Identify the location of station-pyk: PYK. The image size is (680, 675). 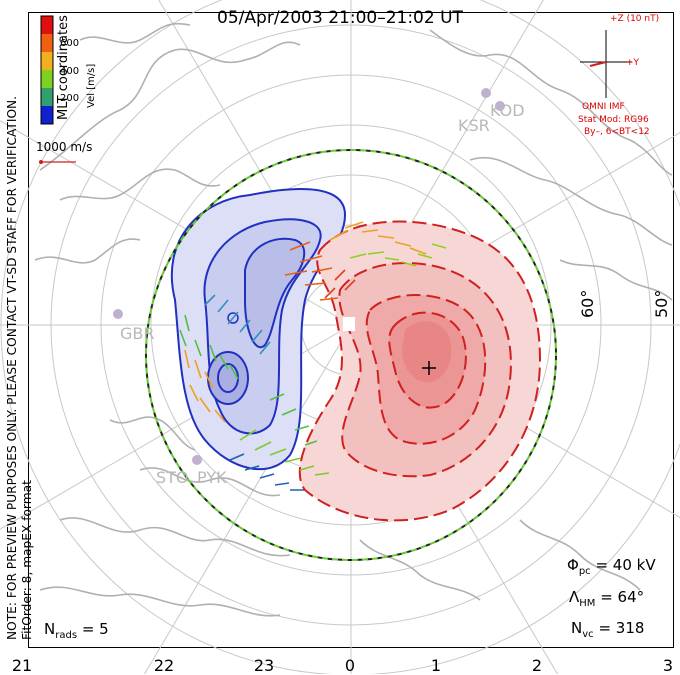
(212, 477).